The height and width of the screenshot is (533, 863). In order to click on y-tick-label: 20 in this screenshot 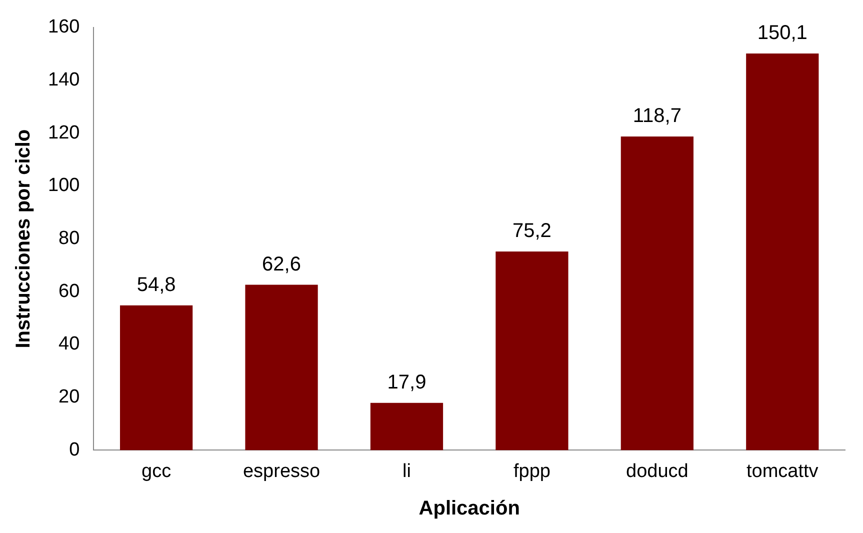, I will do `click(69, 397)`.